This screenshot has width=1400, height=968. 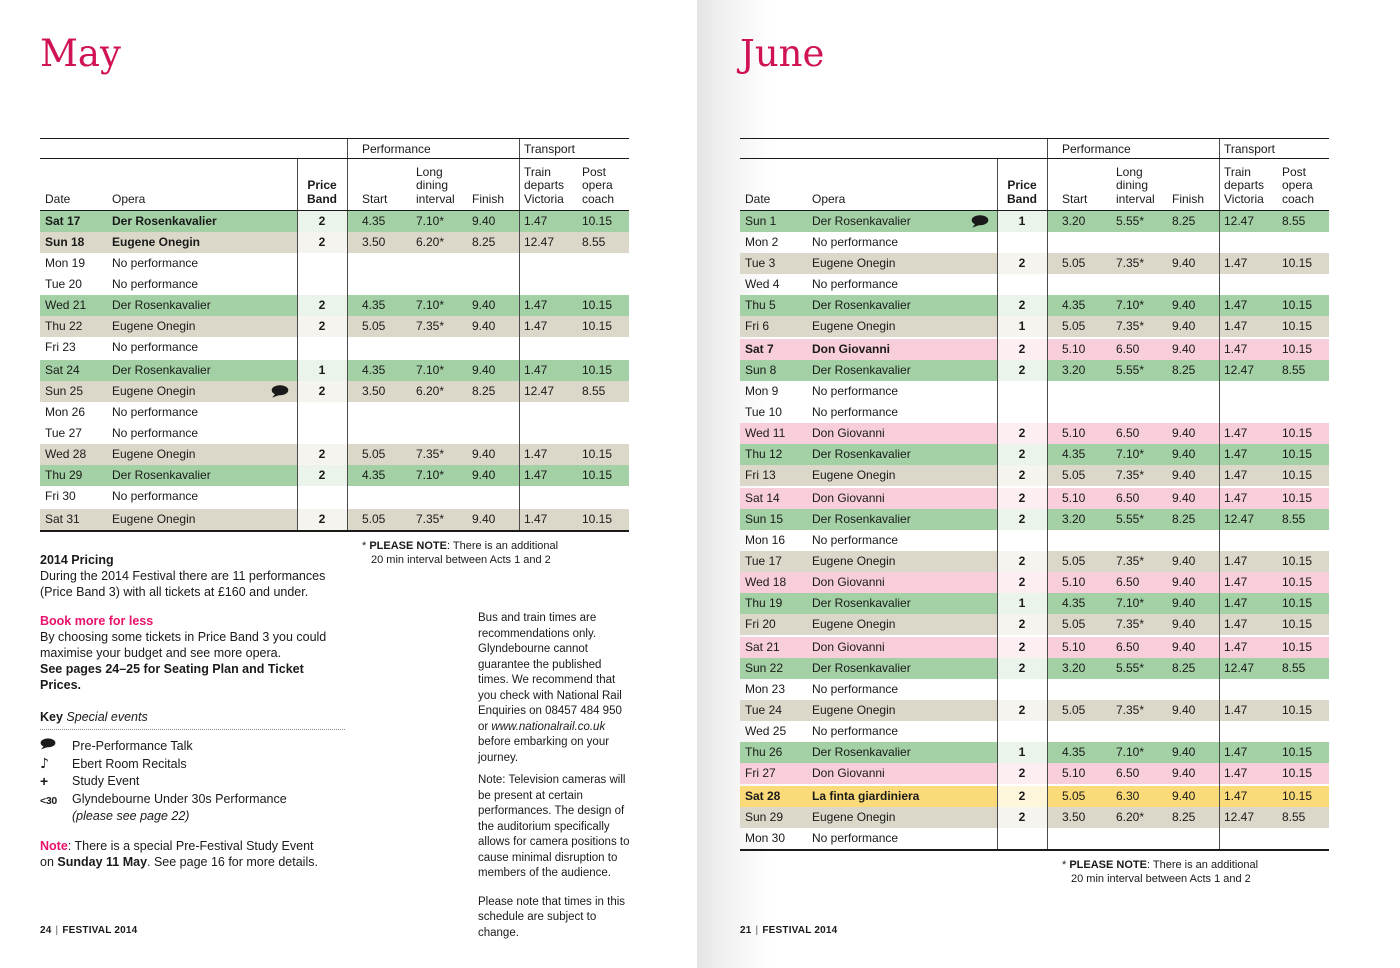 I want to click on date-cell: Tue 20, so click(x=63, y=284).